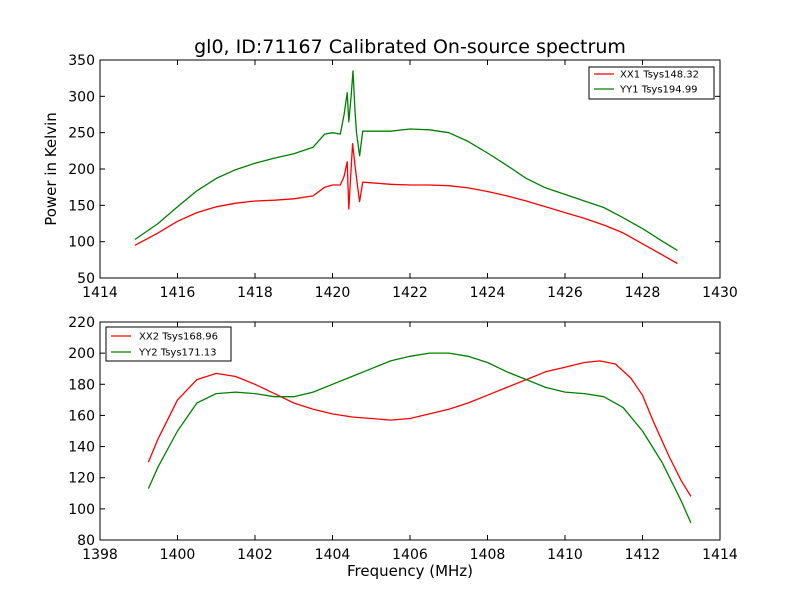 Image resolution: width=800 pixels, height=600 pixels. What do you see at coordinates (81, 323) in the screenshot?
I see `bottom-ytick-label: 220` at bounding box center [81, 323].